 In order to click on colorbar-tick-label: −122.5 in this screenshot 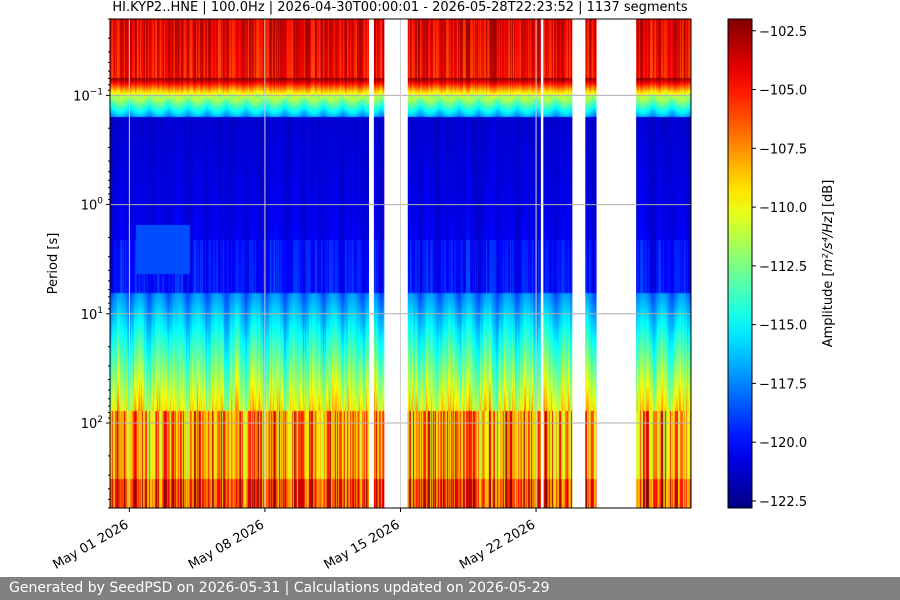, I will do `click(783, 502)`.